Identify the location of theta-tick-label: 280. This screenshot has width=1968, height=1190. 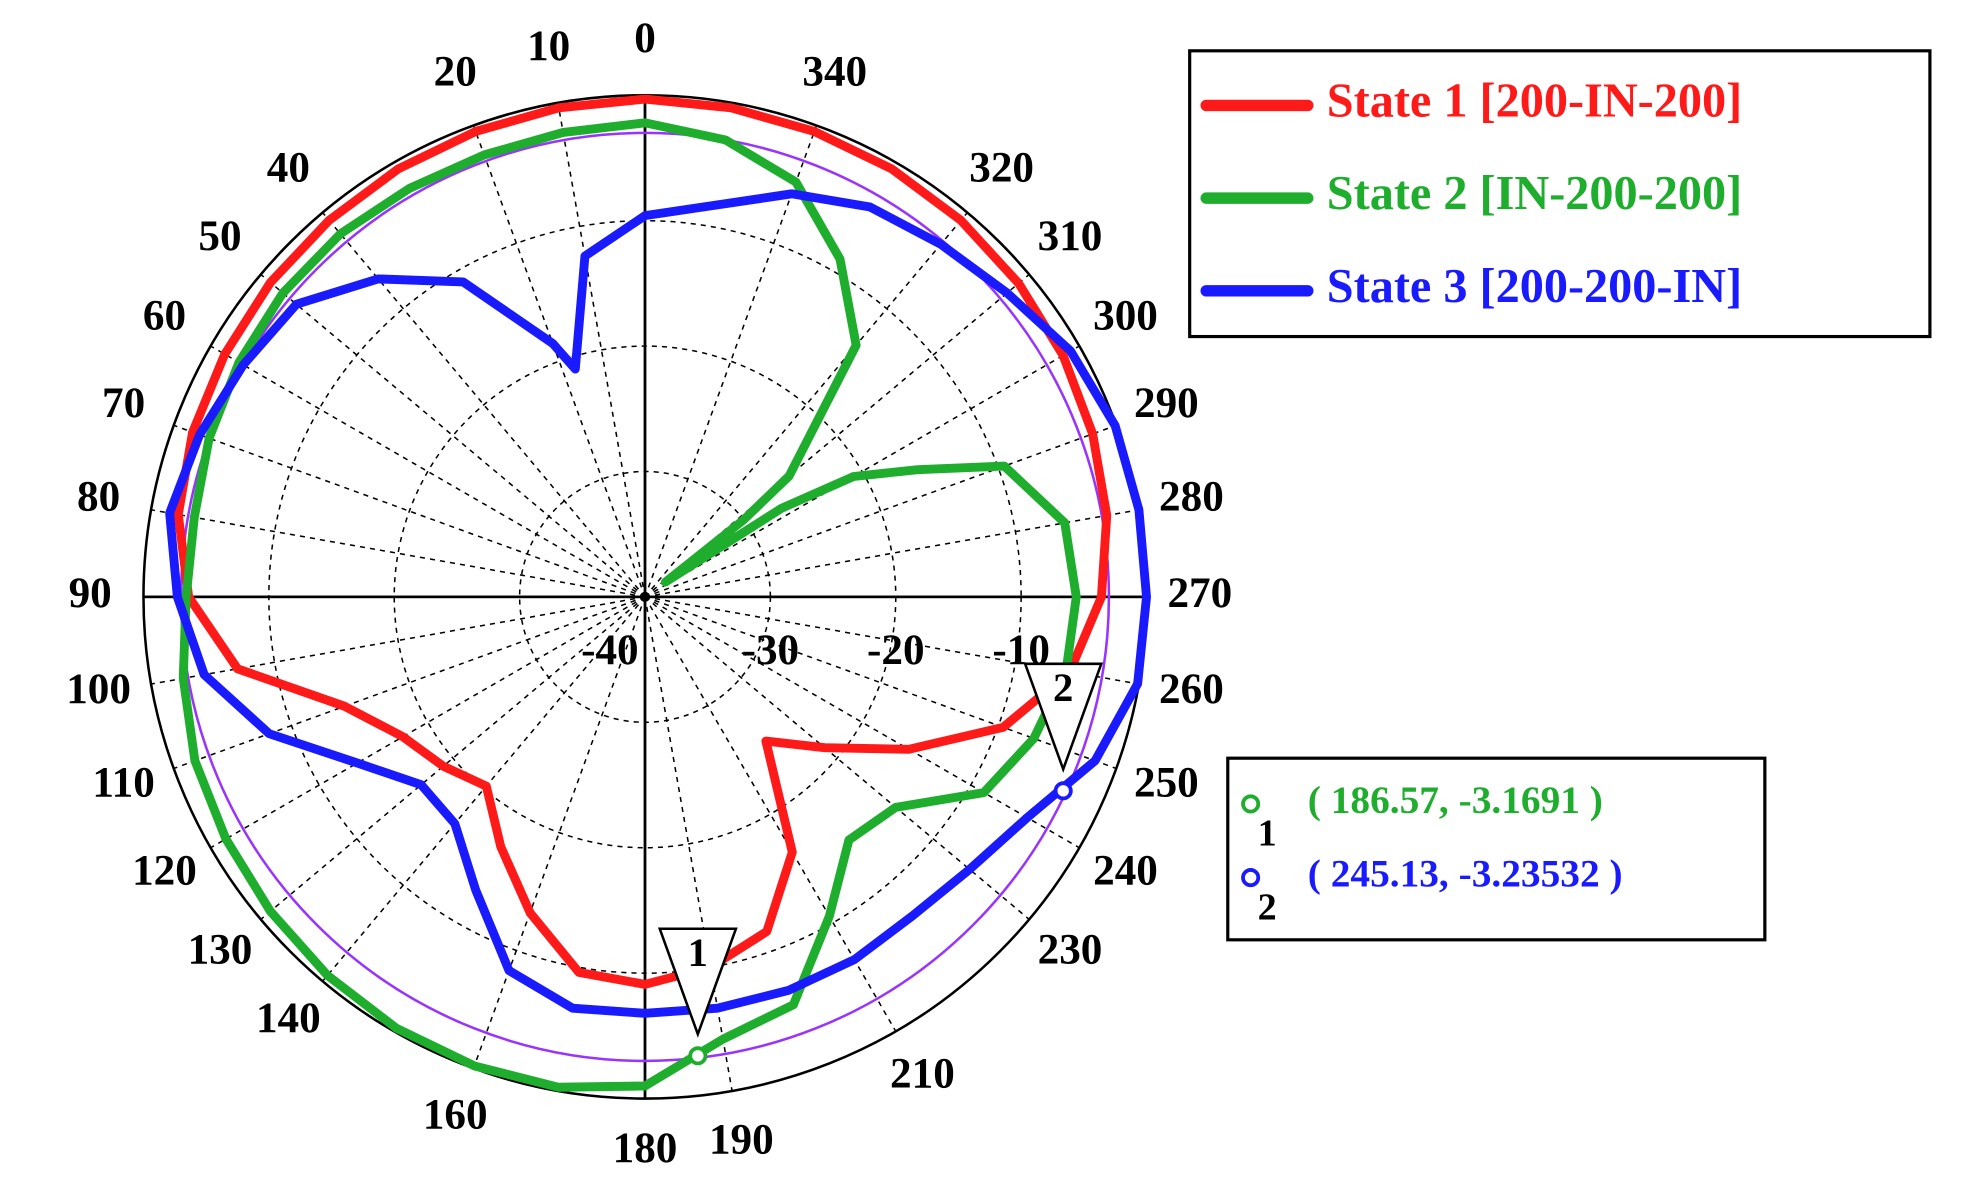
(1191, 496).